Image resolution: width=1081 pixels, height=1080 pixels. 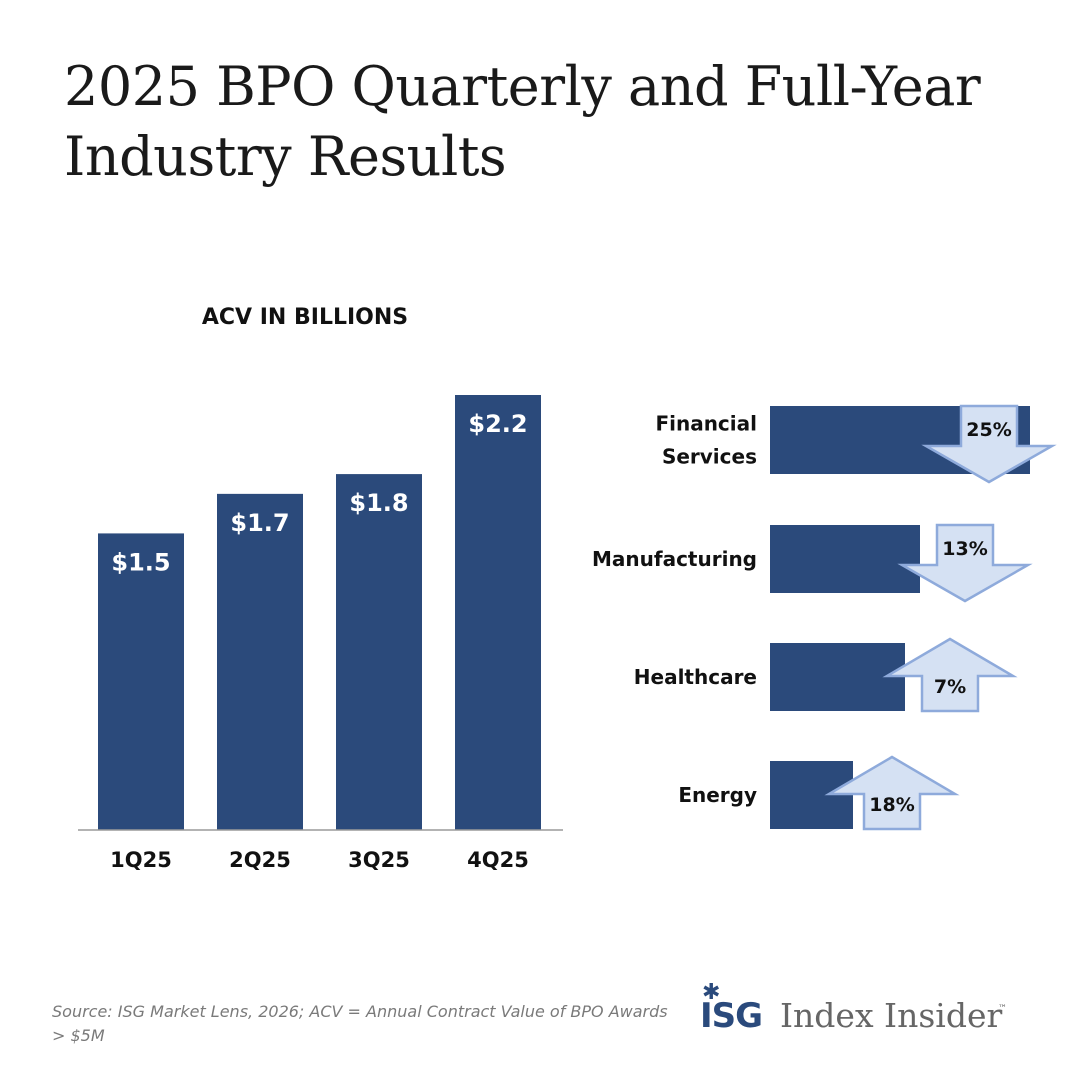 I want to click on sector-bar-healthcare, so click(x=837, y=677).